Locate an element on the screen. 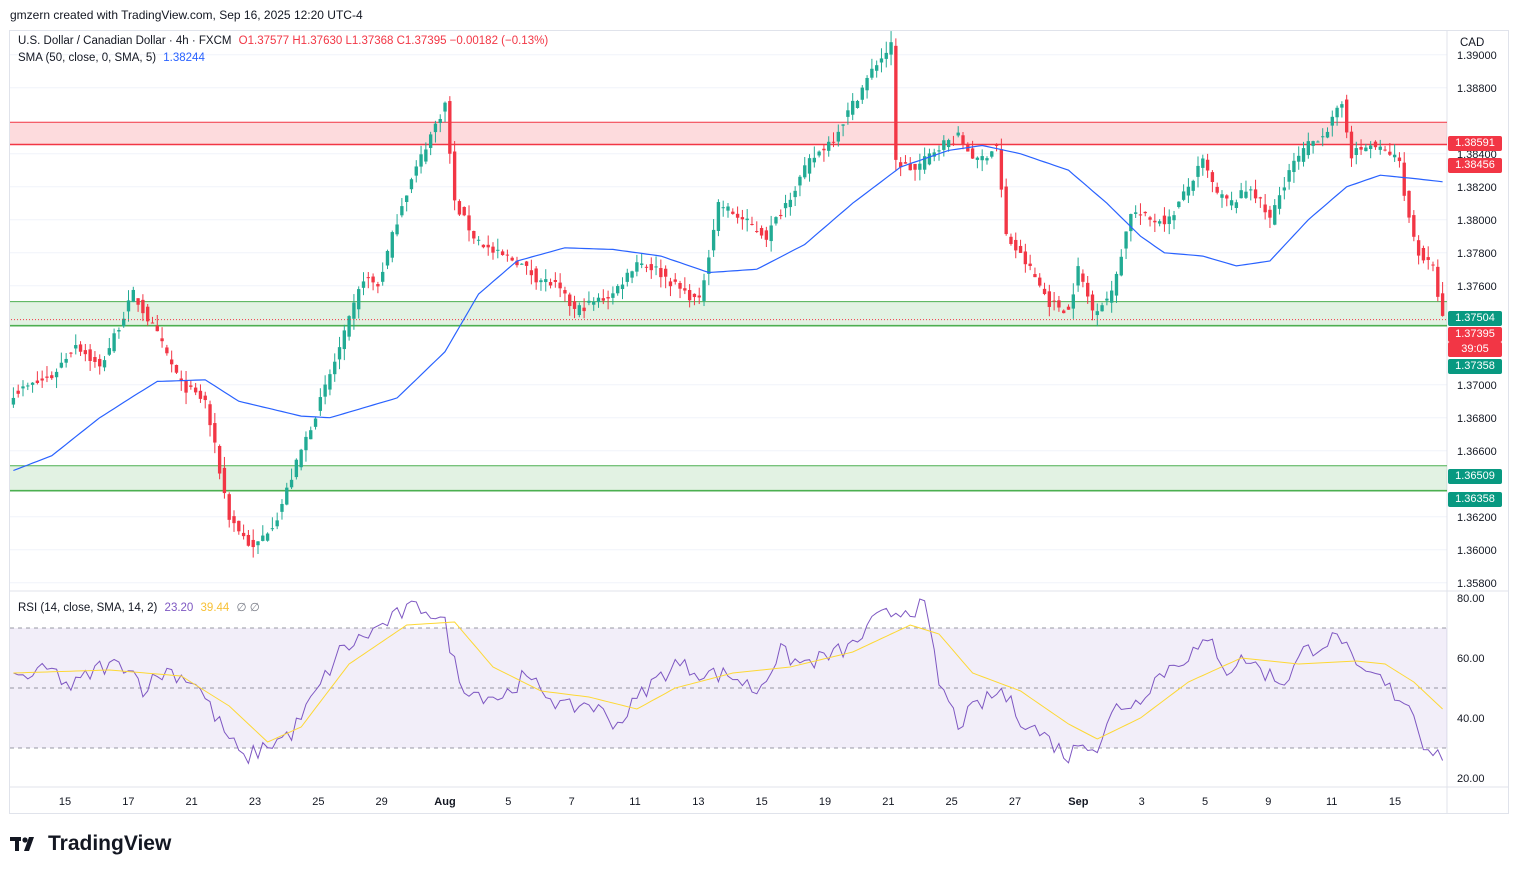  price-tick-label: 1.36600 is located at coordinates (1477, 452).